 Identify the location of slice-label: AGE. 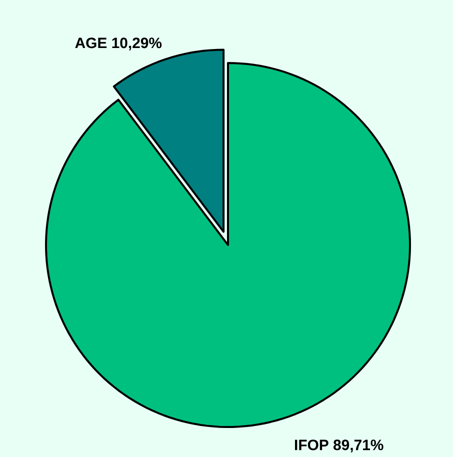
(91, 43).